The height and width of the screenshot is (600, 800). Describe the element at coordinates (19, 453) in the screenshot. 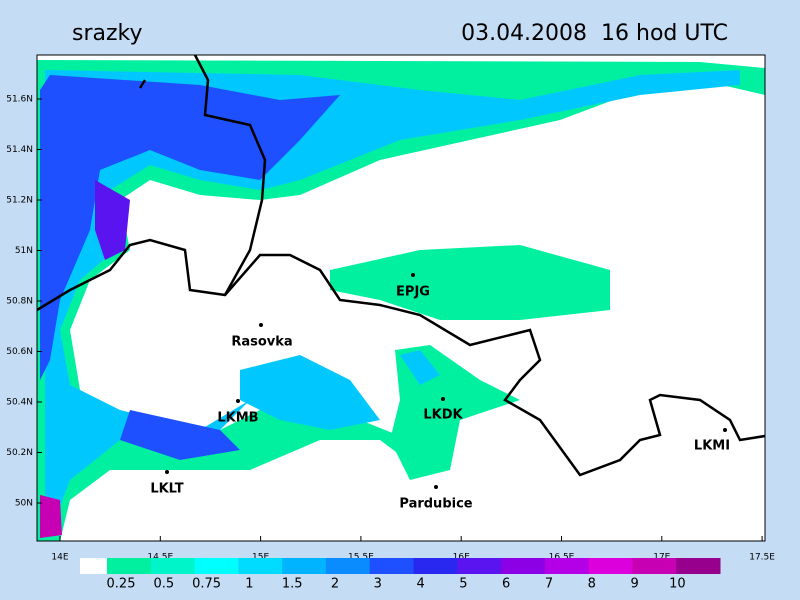

I see `lat-label: 50.2N` at that location.